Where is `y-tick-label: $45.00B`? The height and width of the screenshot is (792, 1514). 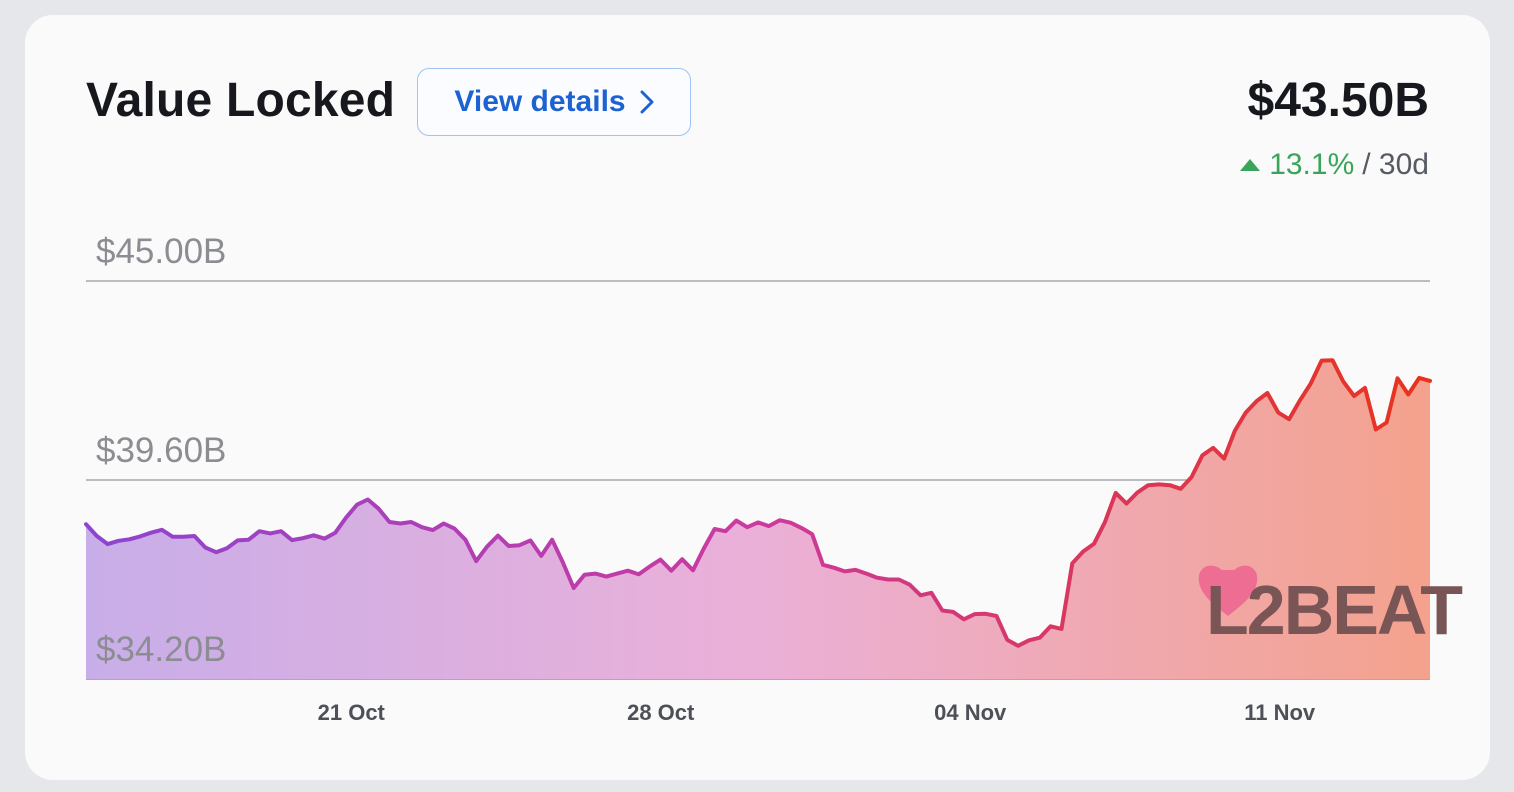 y-tick-label: $45.00B is located at coordinates (161, 251).